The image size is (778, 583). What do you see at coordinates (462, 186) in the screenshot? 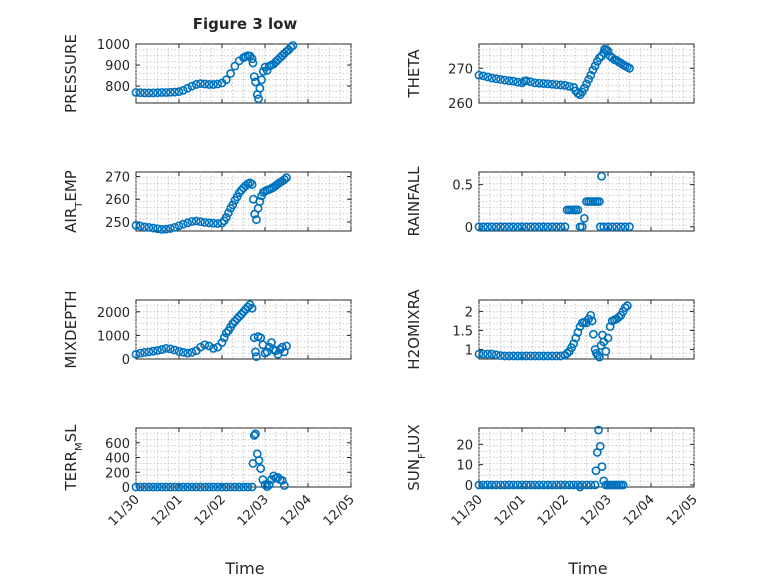
I see `y-tick-label: 0.5` at bounding box center [462, 186].